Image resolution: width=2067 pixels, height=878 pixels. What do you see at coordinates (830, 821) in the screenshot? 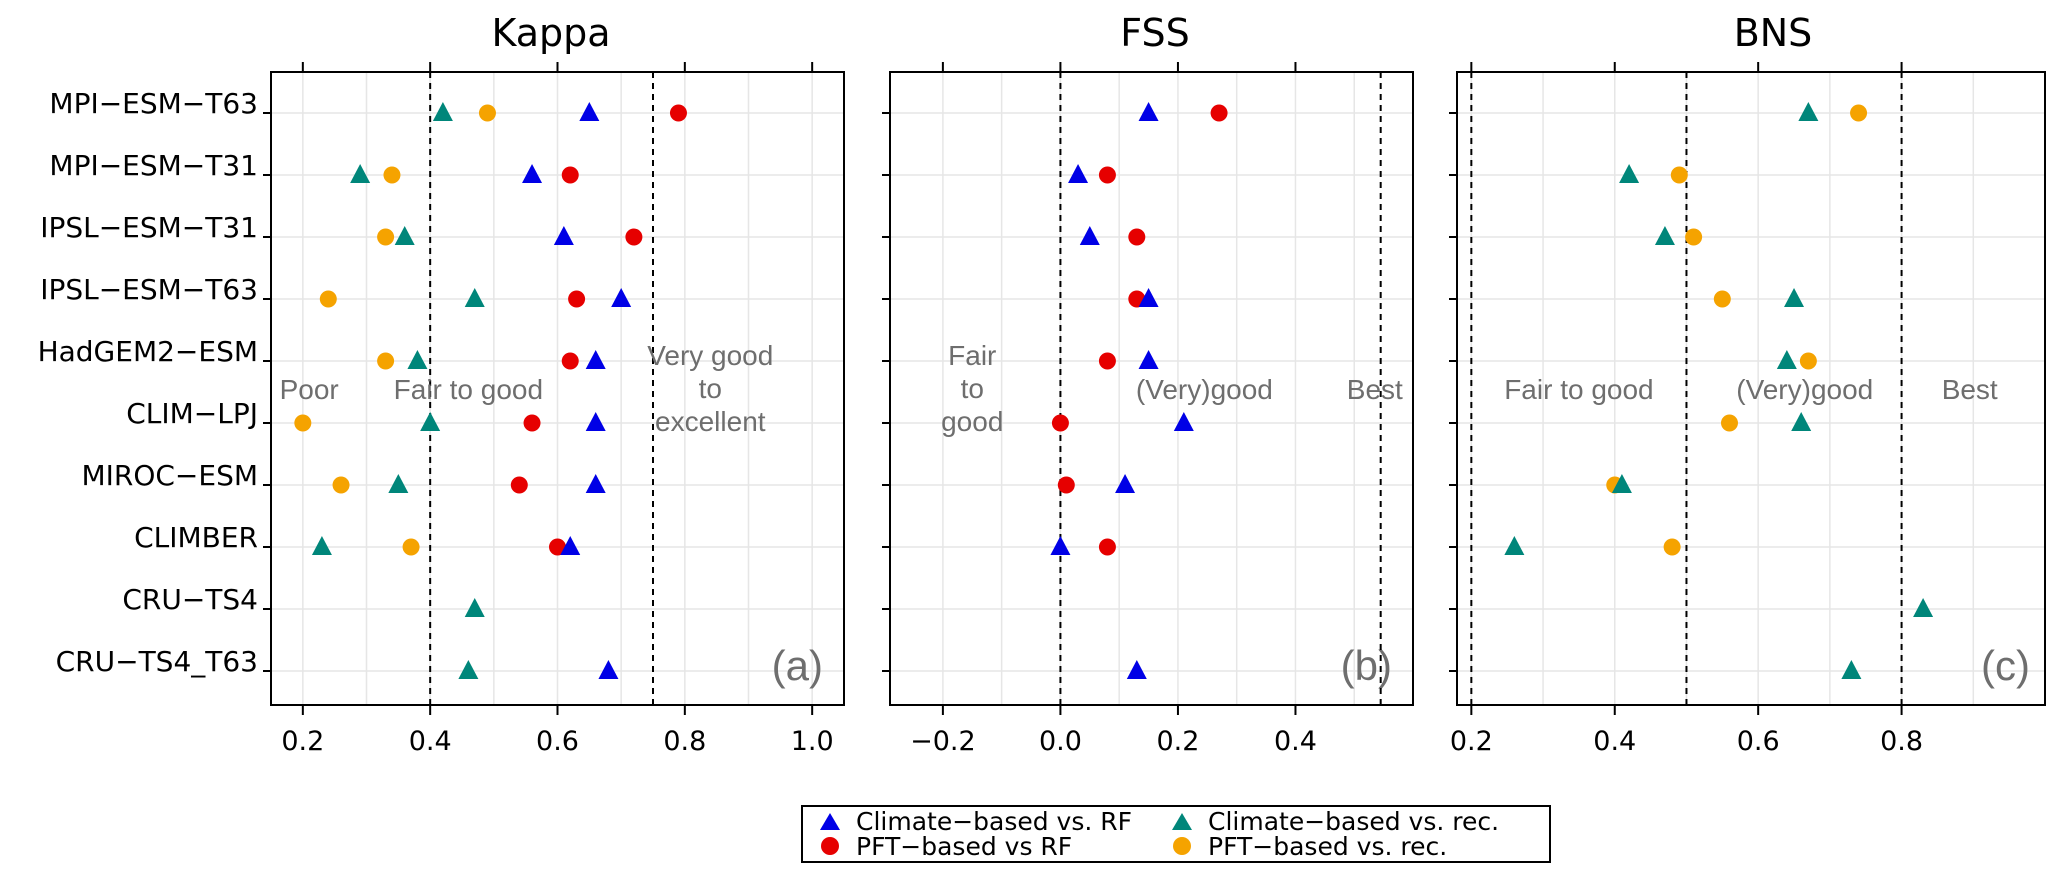
I see `legend-marker-climate-rf` at bounding box center [830, 821].